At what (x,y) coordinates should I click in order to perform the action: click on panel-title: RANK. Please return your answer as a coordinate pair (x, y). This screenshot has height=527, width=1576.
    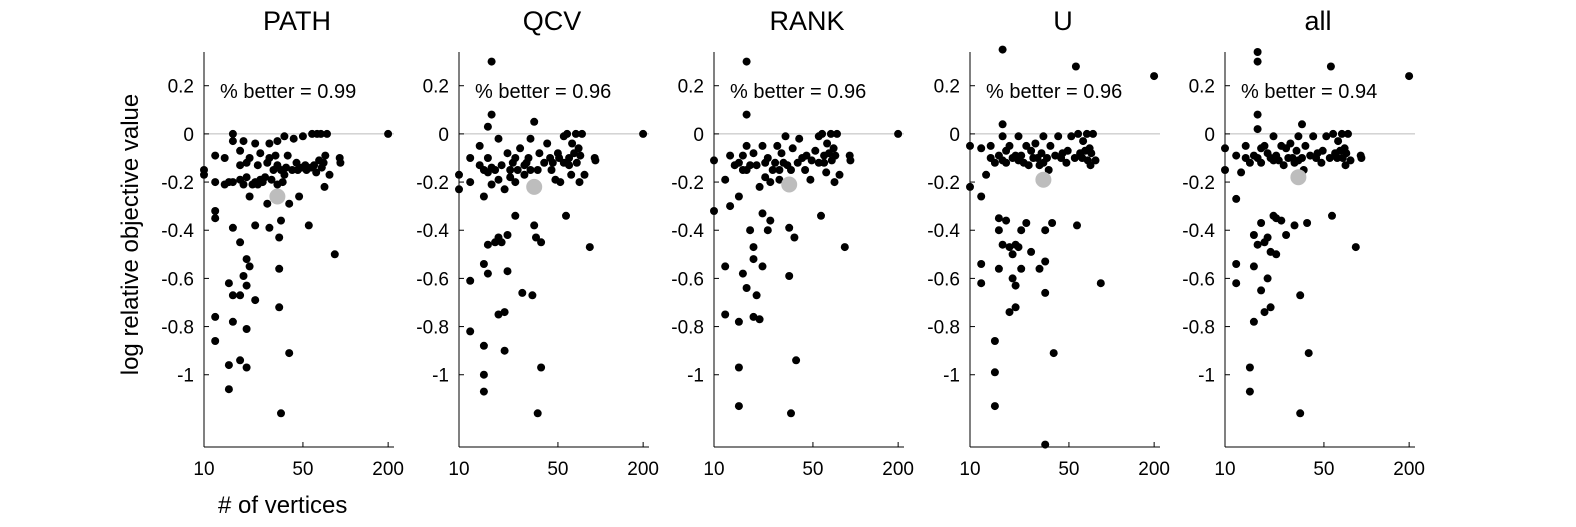
    Looking at the image, I should click on (806, 21).